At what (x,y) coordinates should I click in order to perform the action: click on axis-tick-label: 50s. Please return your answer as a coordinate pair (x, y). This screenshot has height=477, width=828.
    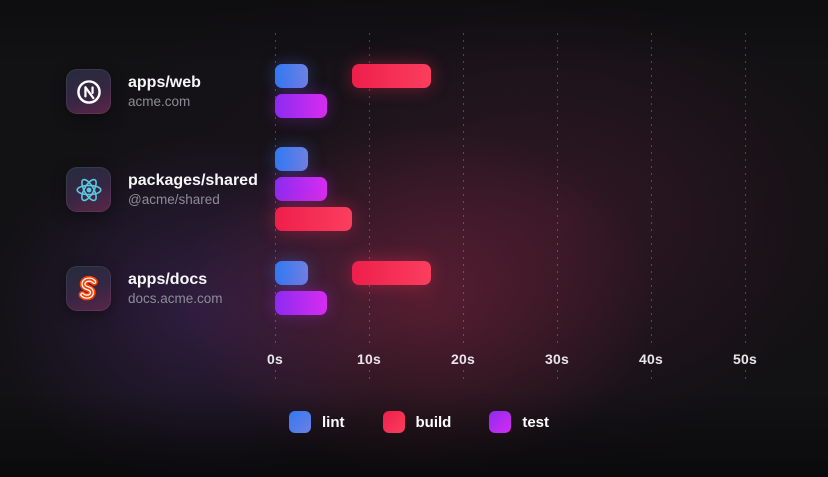
    Looking at the image, I should click on (745, 359).